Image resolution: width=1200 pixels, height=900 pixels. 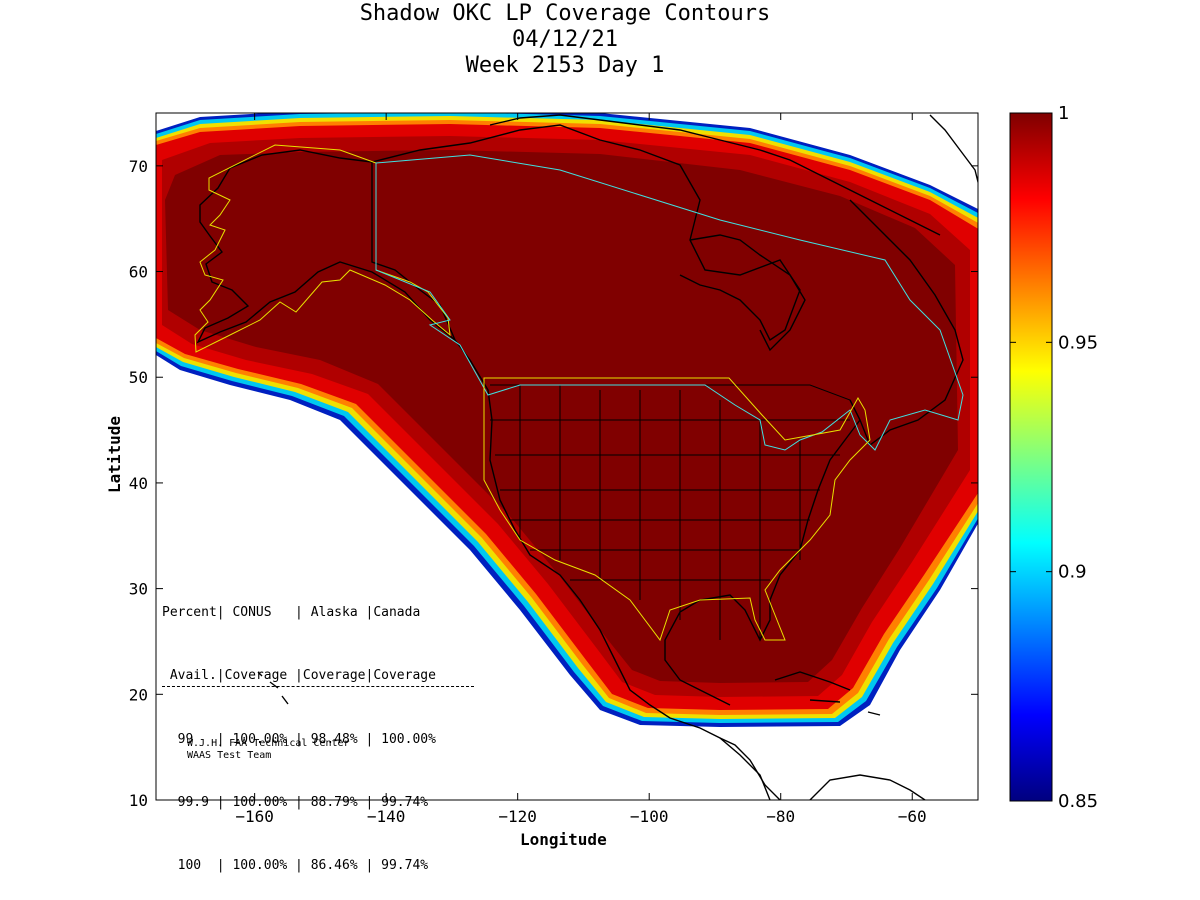 I want to click on colorbar-ticks: 0.85 0.9 0.95 1, so click(x=1054, y=457).